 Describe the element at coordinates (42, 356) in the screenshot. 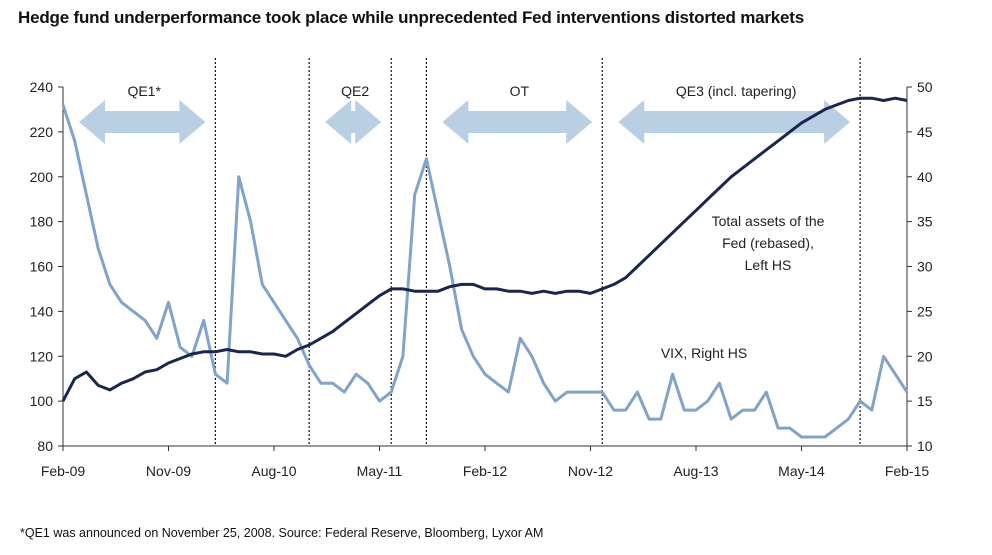

I see `left-tick-label: 120` at that location.